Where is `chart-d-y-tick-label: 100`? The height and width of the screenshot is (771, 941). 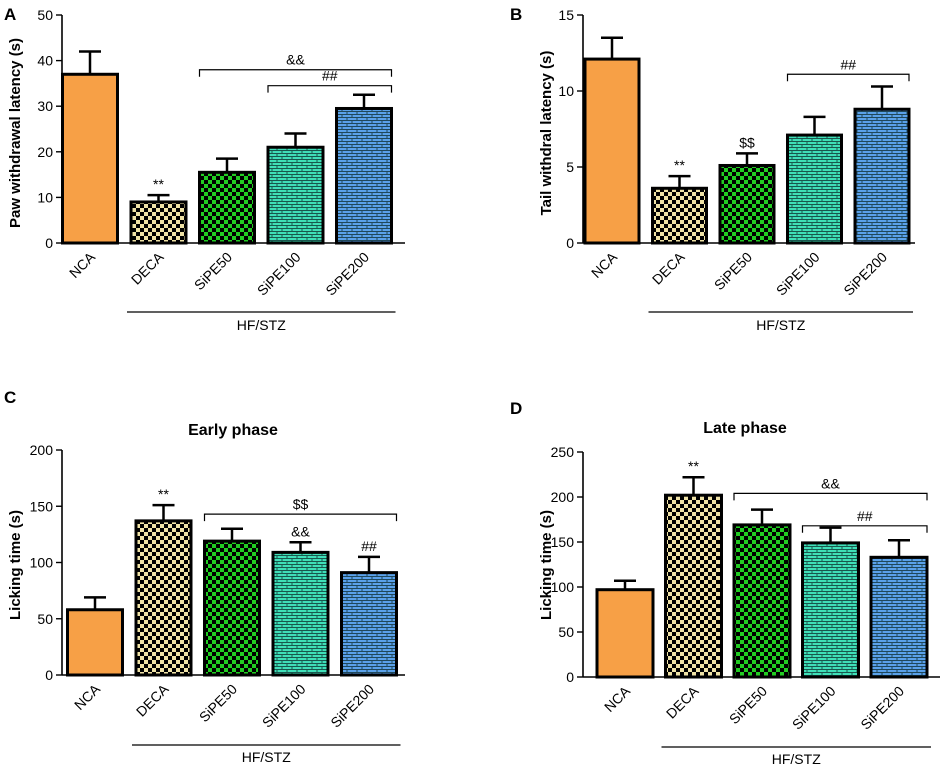
chart-d-y-tick-label: 100 is located at coordinates (563, 587).